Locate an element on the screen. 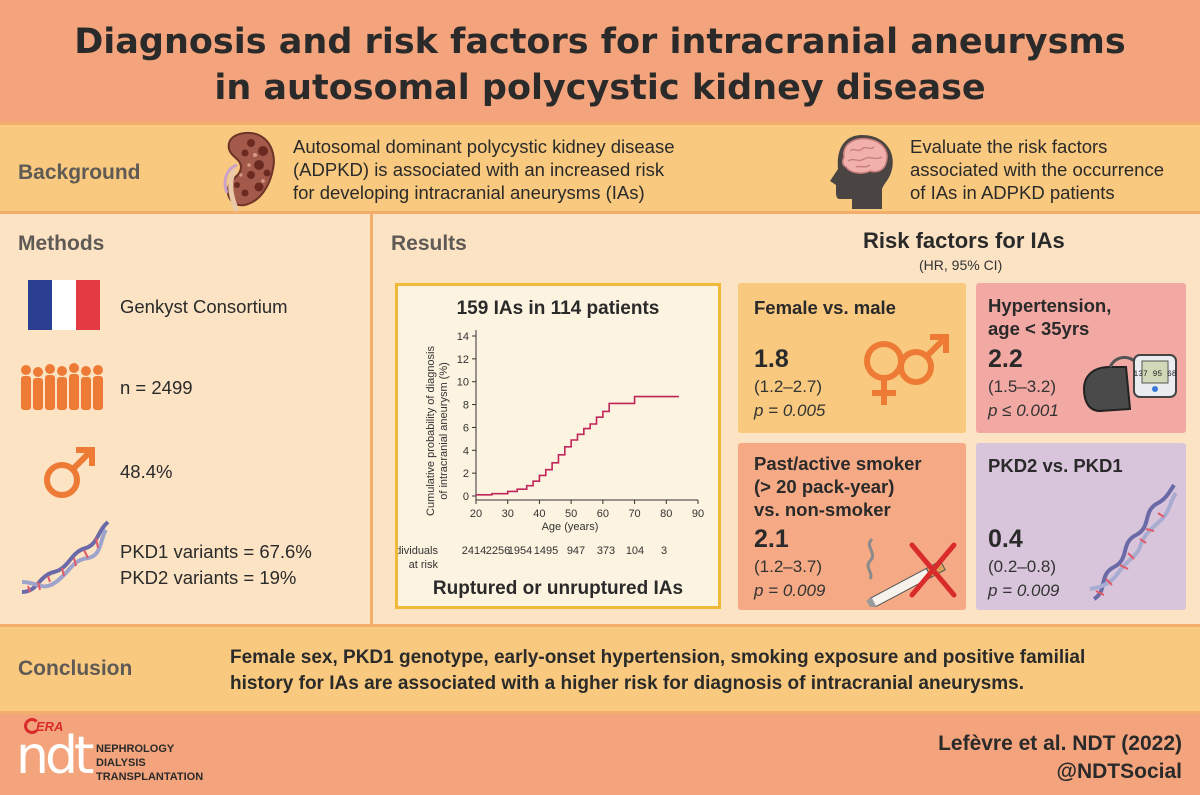  social-handle: @NDTSocial is located at coordinates (1119, 771).